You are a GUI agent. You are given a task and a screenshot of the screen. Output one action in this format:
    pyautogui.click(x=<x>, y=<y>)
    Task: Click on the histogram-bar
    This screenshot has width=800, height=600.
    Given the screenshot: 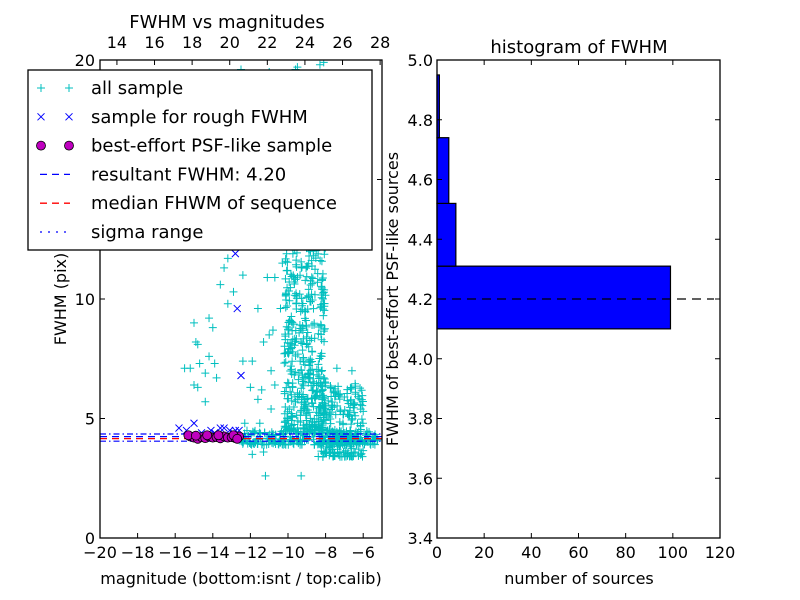 What is the action you would take?
    pyautogui.click(x=446, y=234)
    